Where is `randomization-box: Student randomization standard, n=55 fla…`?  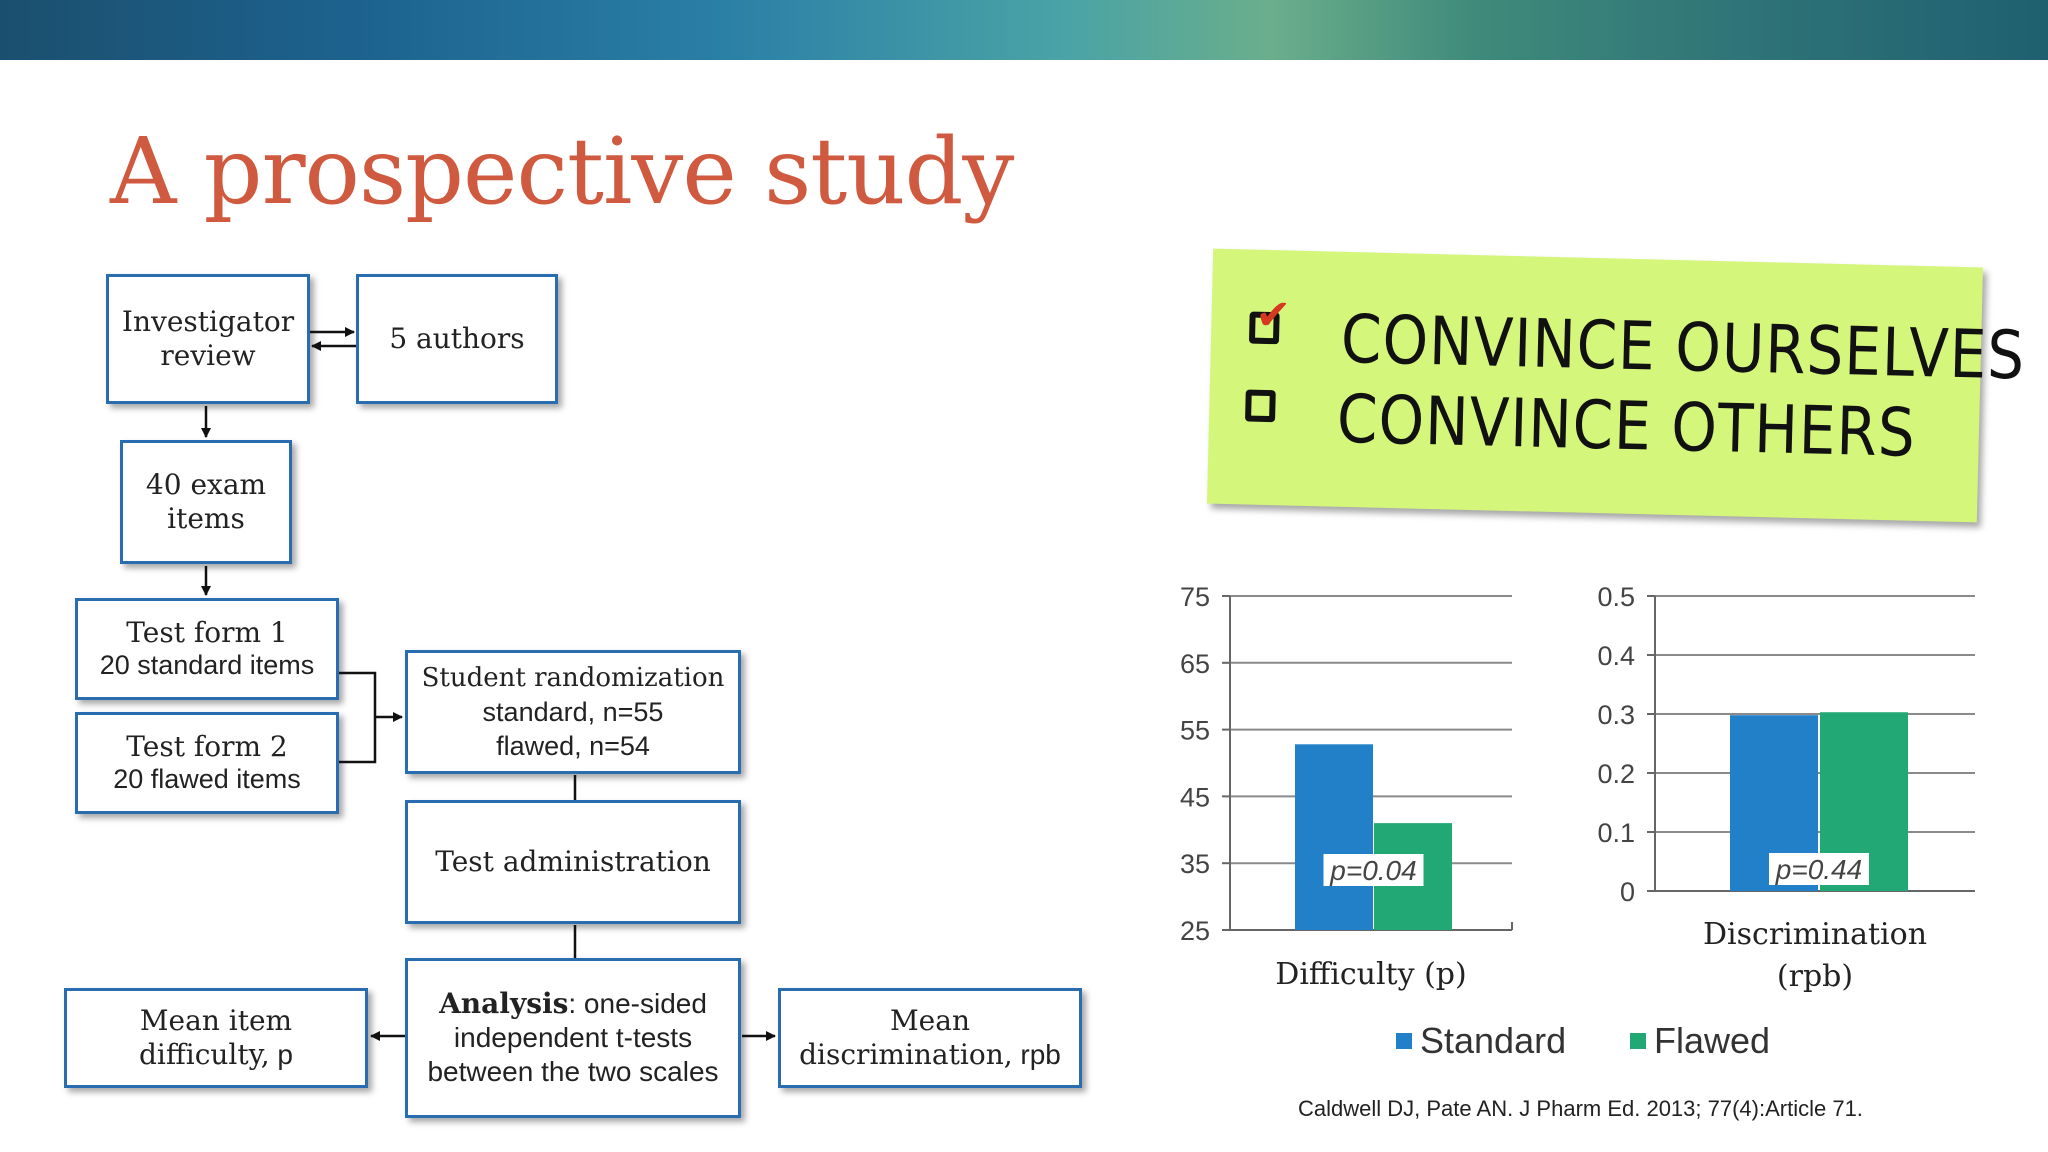
randomization-box: Student randomization standard, n=55 fla… is located at coordinates (573, 712).